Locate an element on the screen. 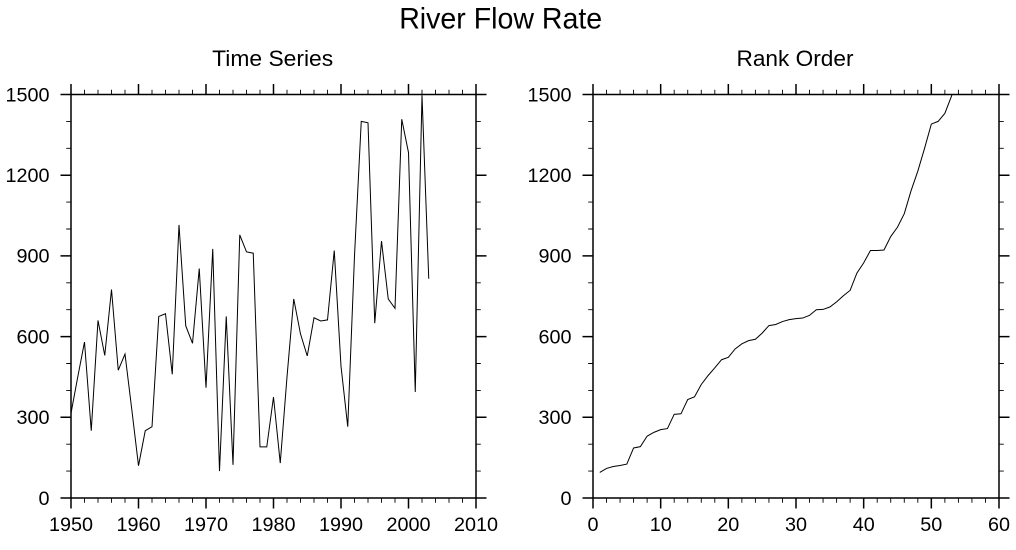  svg-text: 2010 is located at coordinates (476, 525).